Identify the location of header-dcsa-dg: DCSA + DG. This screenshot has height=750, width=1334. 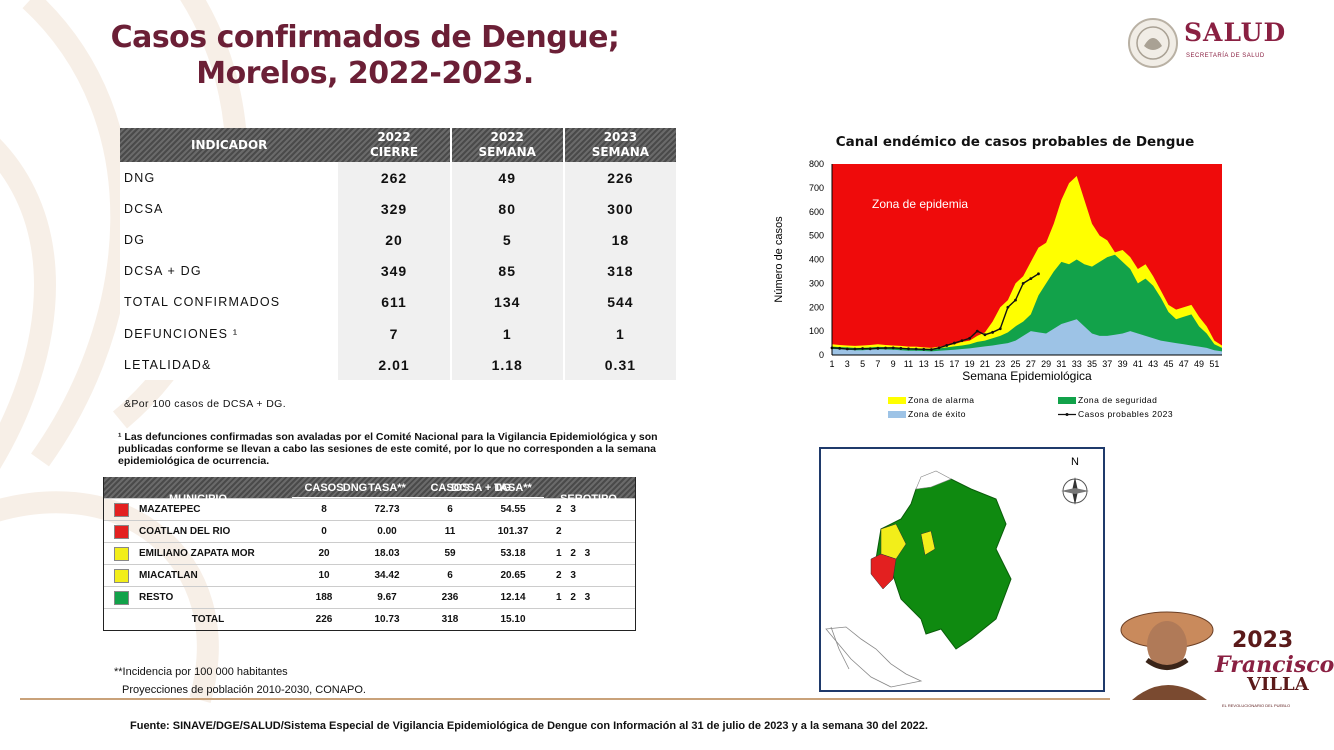
(481, 488).